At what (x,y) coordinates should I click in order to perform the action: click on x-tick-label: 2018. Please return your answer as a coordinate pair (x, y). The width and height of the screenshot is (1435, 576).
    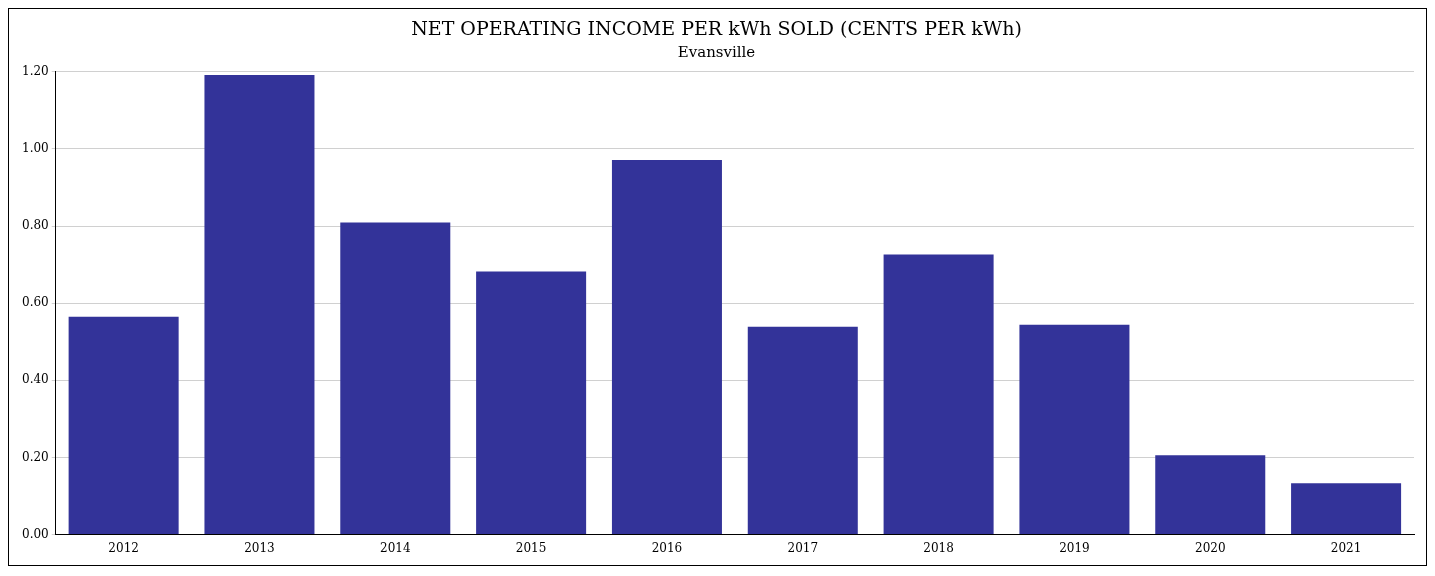
    Looking at the image, I should click on (938, 547).